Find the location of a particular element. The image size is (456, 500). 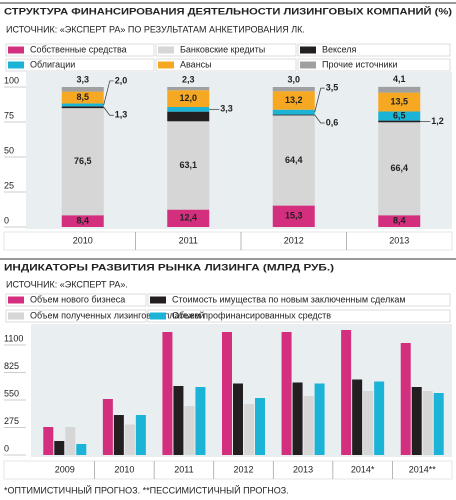

legend-label: Объем полученных лизинговых платежей is located at coordinates (117, 315).